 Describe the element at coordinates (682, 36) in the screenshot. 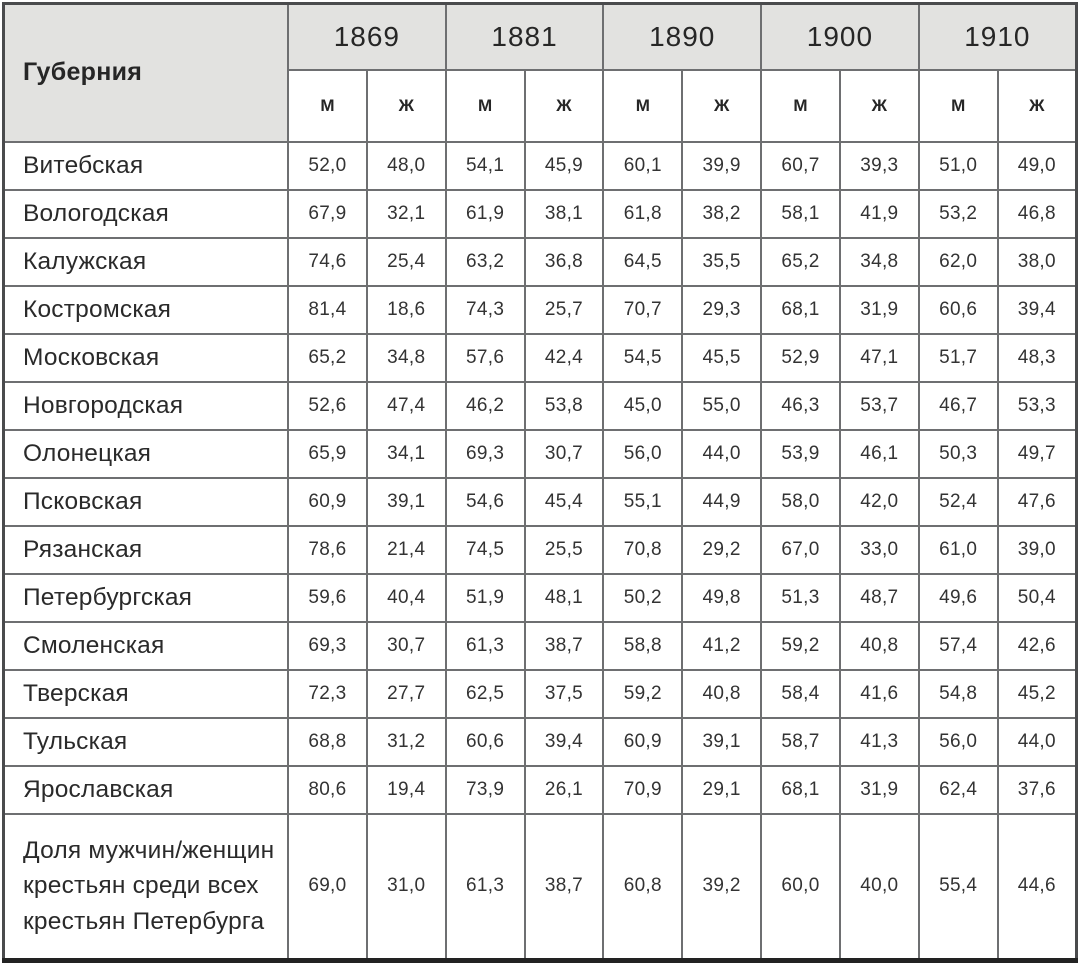

I see `year-header-1890: 1890` at that location.